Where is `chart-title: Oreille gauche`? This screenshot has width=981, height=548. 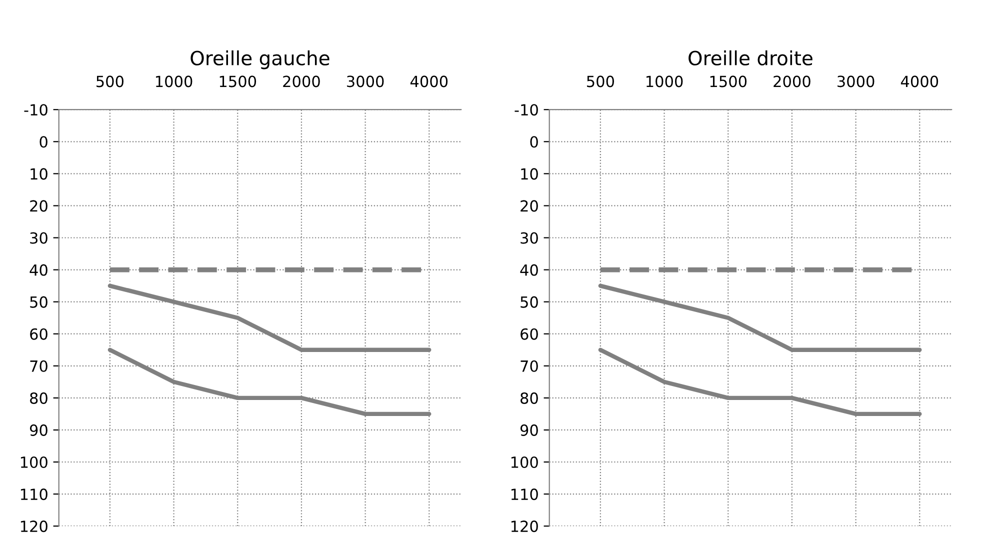 chart-title: Oreille gauche is located at coordinates (260, 60).